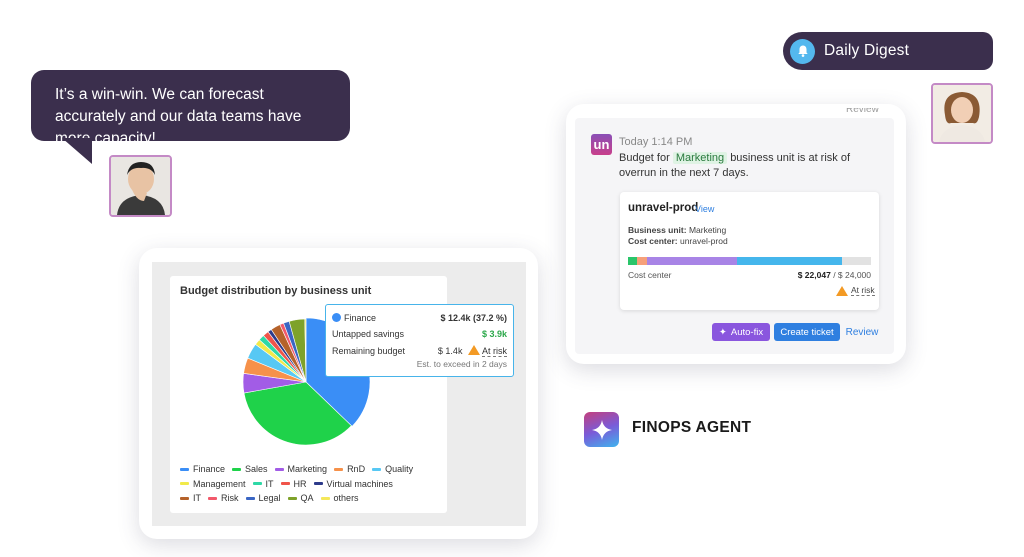 Image resolution: width=1024 pixels, height=557 pixels. Describe the element at coordinates (703, 241) in the screenshot. I see `cost-center-value: unravel-prod` at that location.